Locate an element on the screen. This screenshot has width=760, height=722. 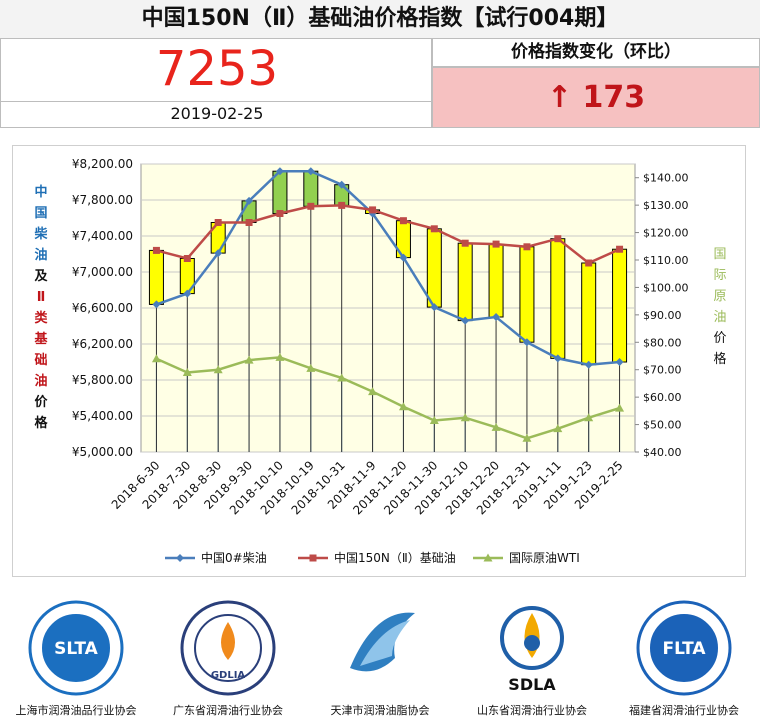
left-tick-label: ¥7,000.00 is located at coordinates (102, 272).